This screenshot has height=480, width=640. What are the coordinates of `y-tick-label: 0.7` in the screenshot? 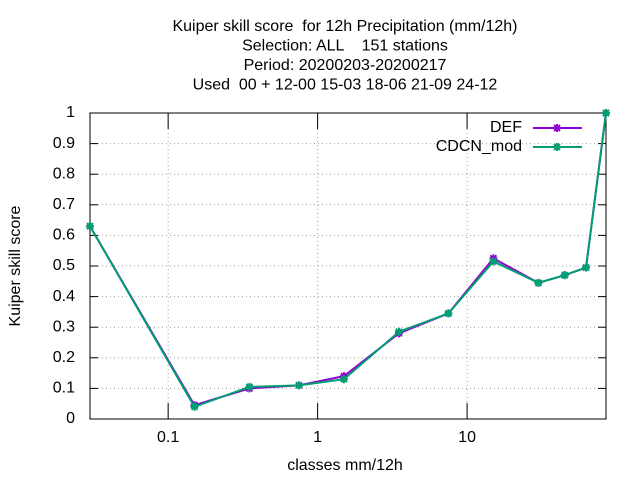 It's located at (64, 204).